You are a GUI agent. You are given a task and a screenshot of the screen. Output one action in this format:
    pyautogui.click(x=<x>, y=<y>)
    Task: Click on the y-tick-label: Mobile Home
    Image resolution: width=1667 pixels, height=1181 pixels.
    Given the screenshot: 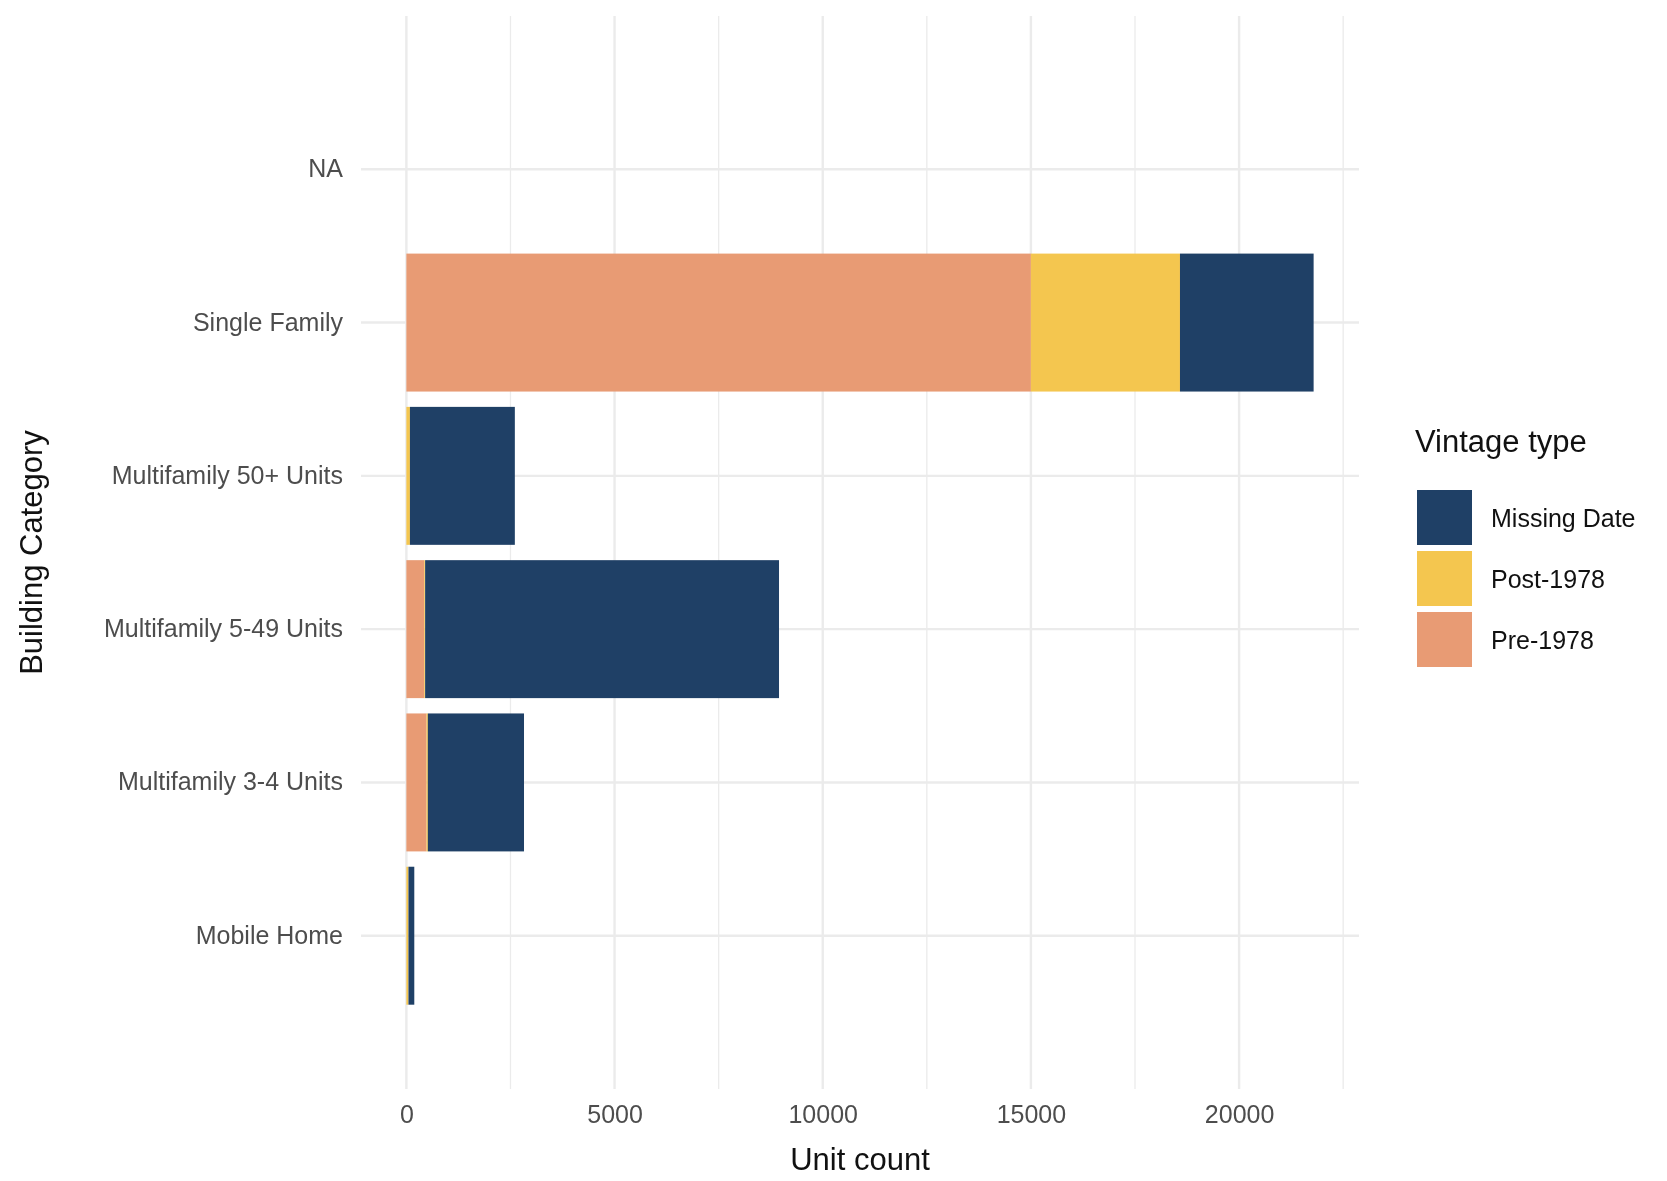 What is the action you would take?
    pyautogui.click(x=269, y=934)
    